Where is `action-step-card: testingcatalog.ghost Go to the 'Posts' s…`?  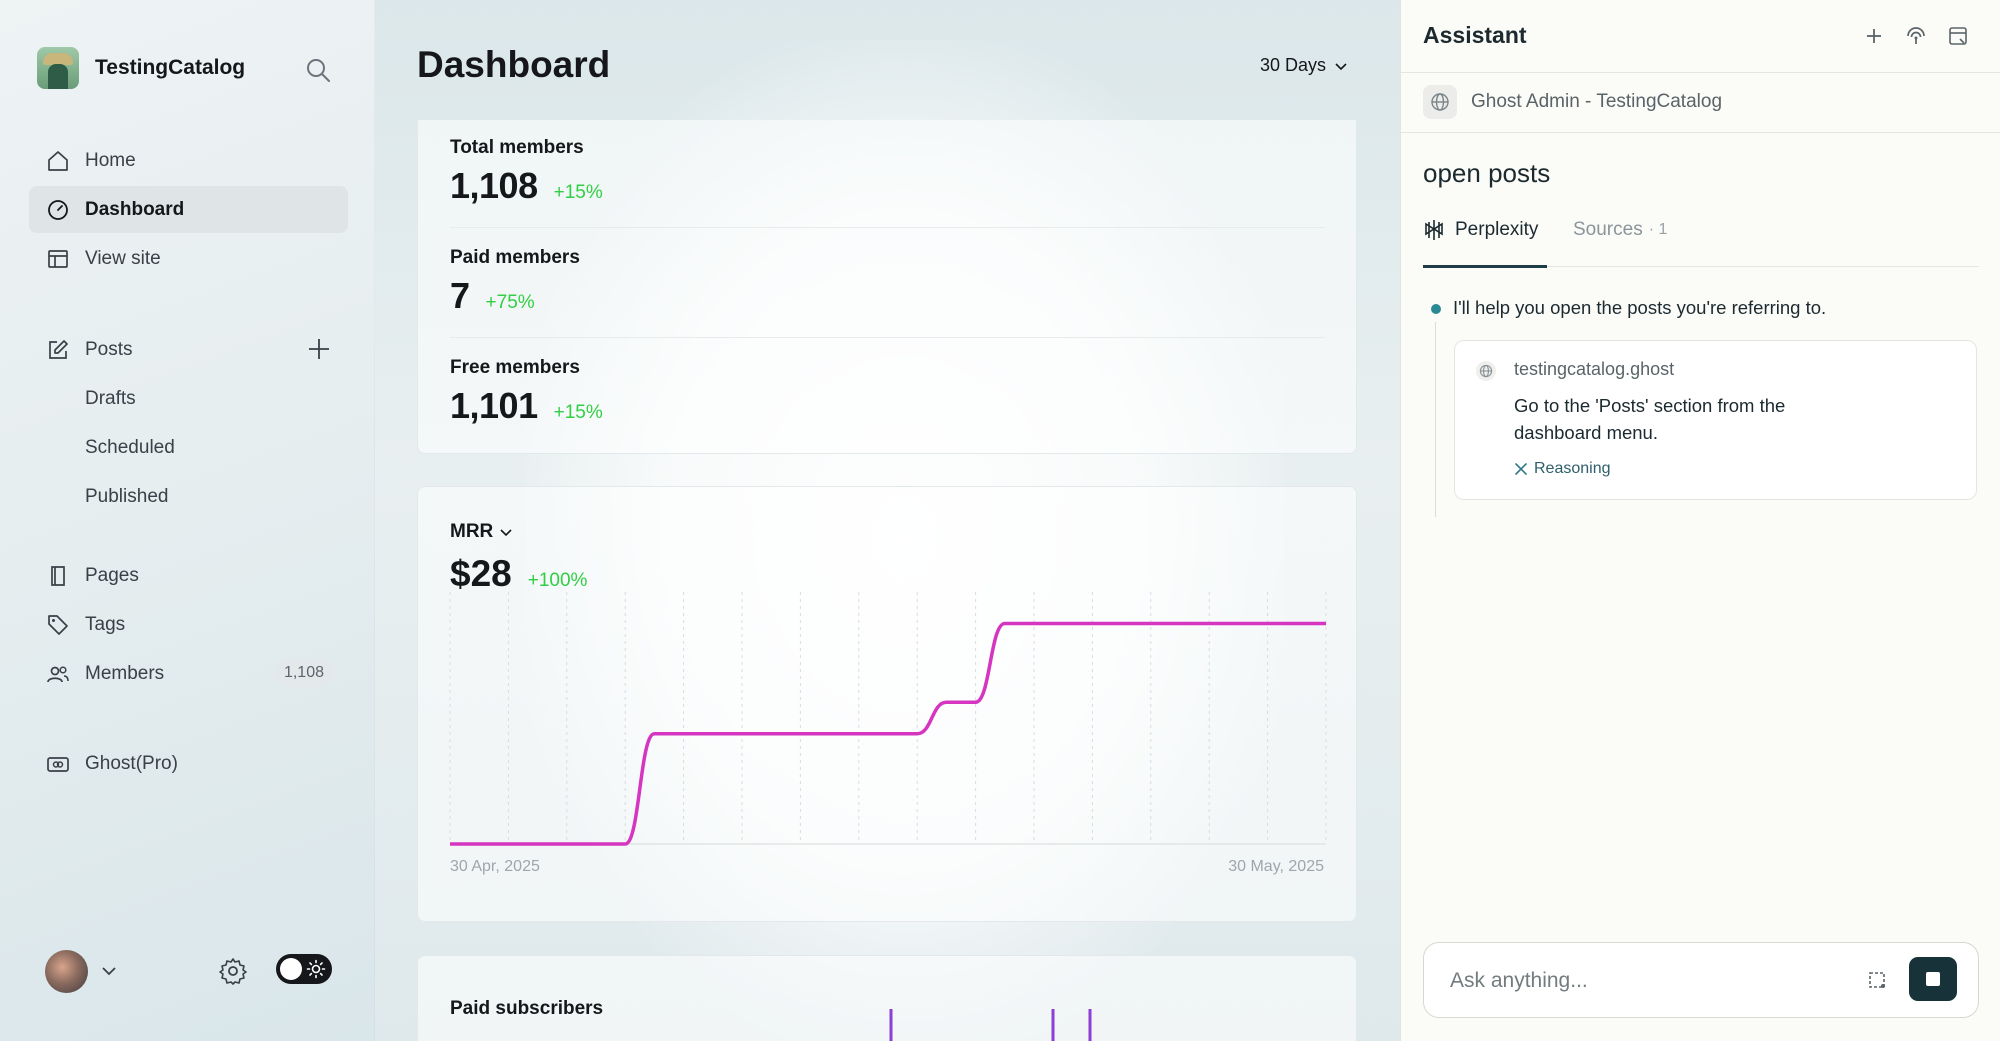 action-step-card: testingcatalog.ghost Go to the 'Posts' s… is located at coordinates (1715, 420).